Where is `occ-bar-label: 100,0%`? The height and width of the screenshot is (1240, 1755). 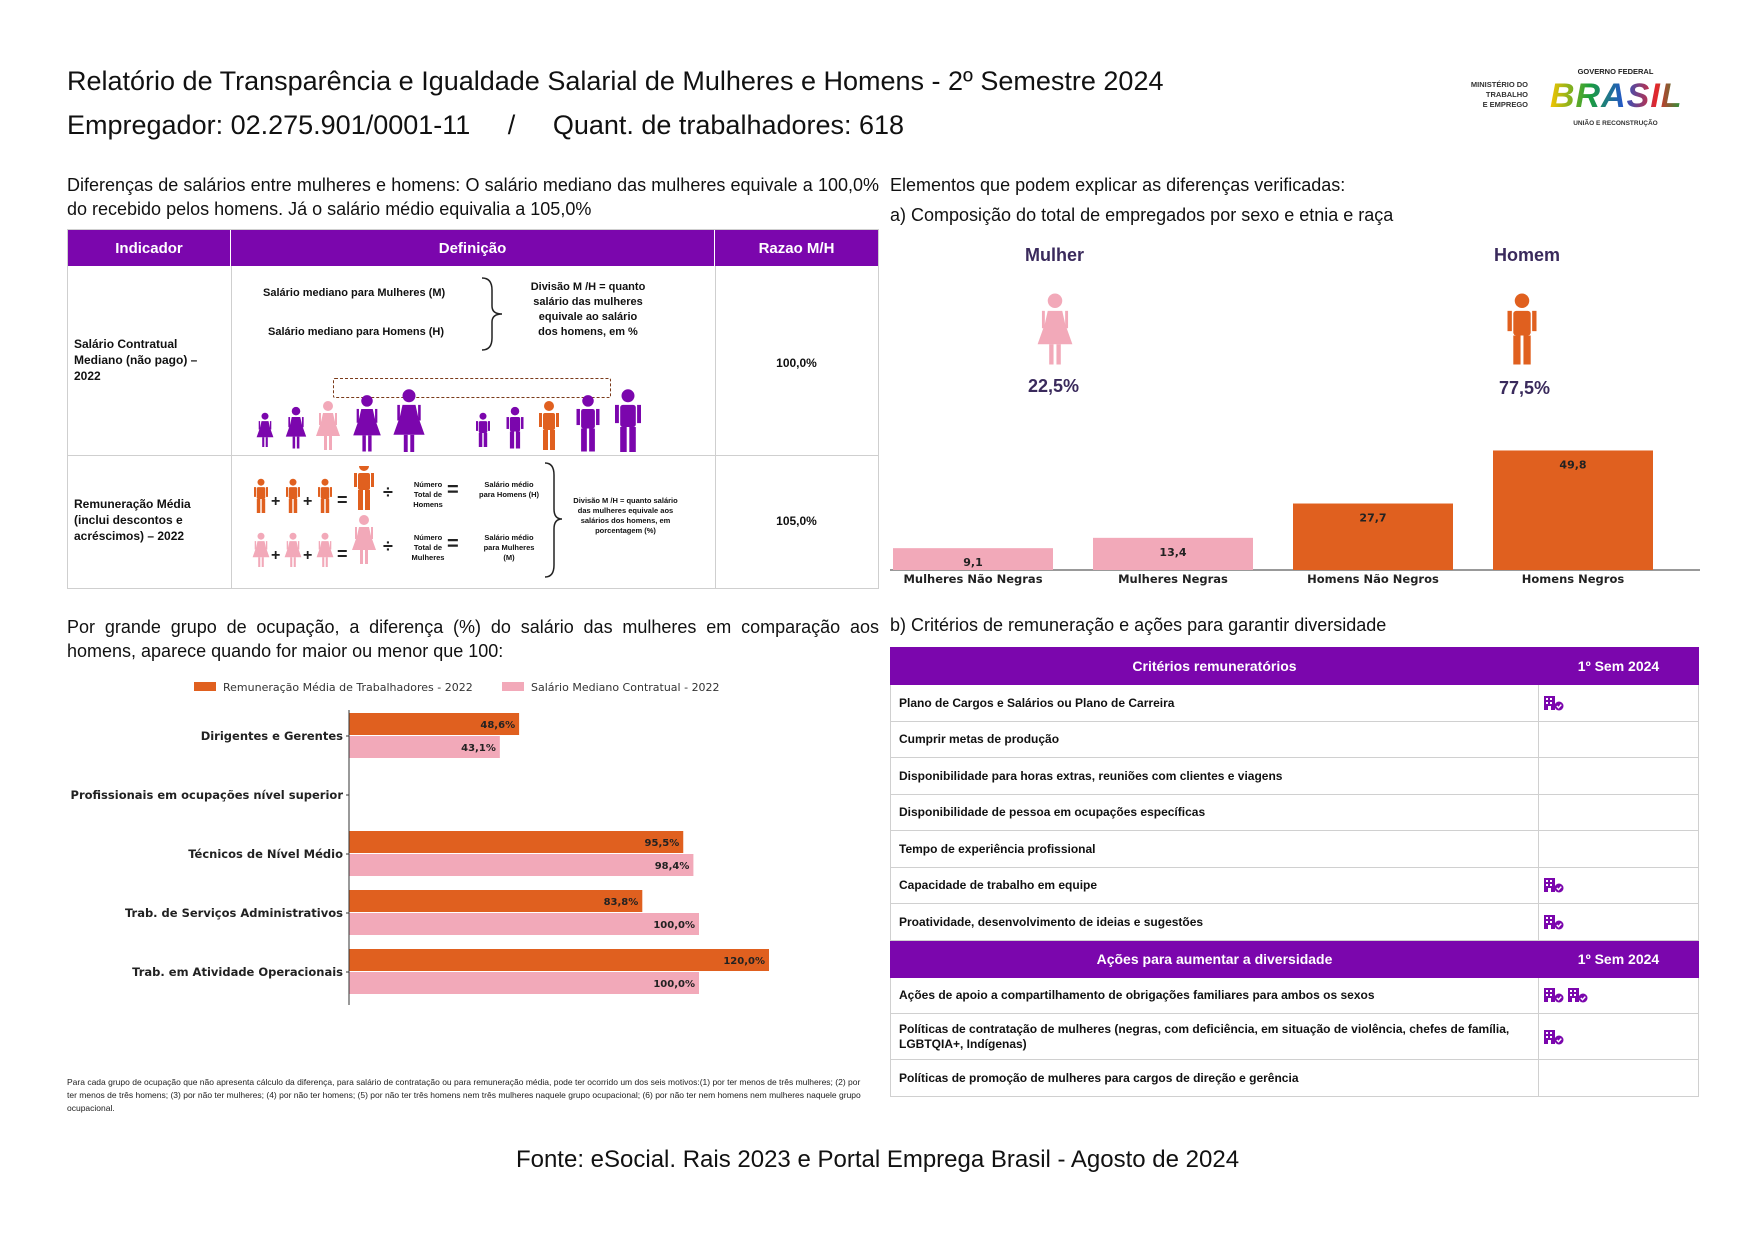
occ-bar-label: 100,0% is located at coordinates (674, 984).